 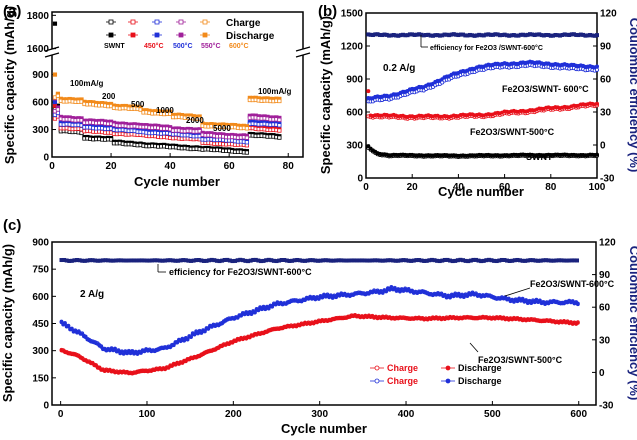 I want to click on panel-c-xtick-label-3: 300, so click(x=319, y=414).